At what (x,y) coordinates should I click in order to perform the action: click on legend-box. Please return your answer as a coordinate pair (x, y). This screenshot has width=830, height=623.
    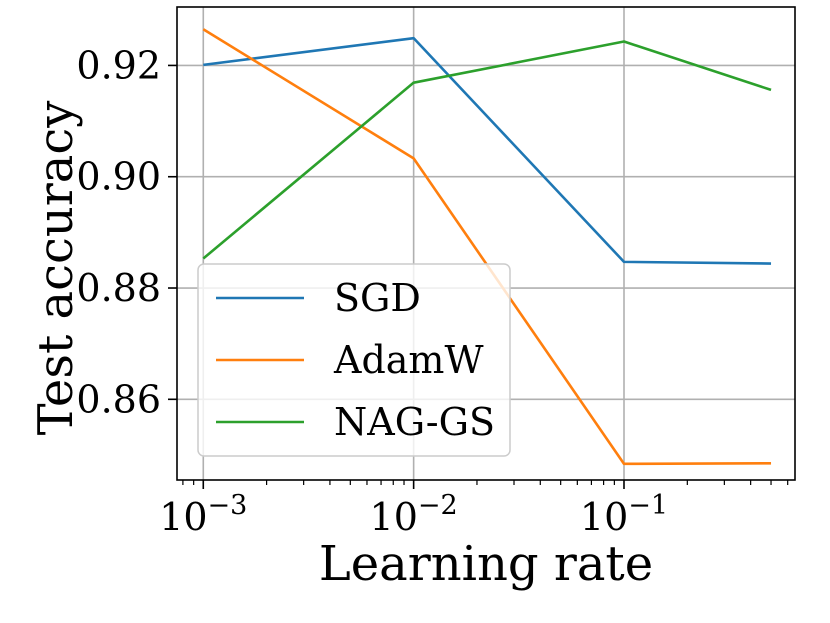
    Looking at the image, I should click on (354, 360).